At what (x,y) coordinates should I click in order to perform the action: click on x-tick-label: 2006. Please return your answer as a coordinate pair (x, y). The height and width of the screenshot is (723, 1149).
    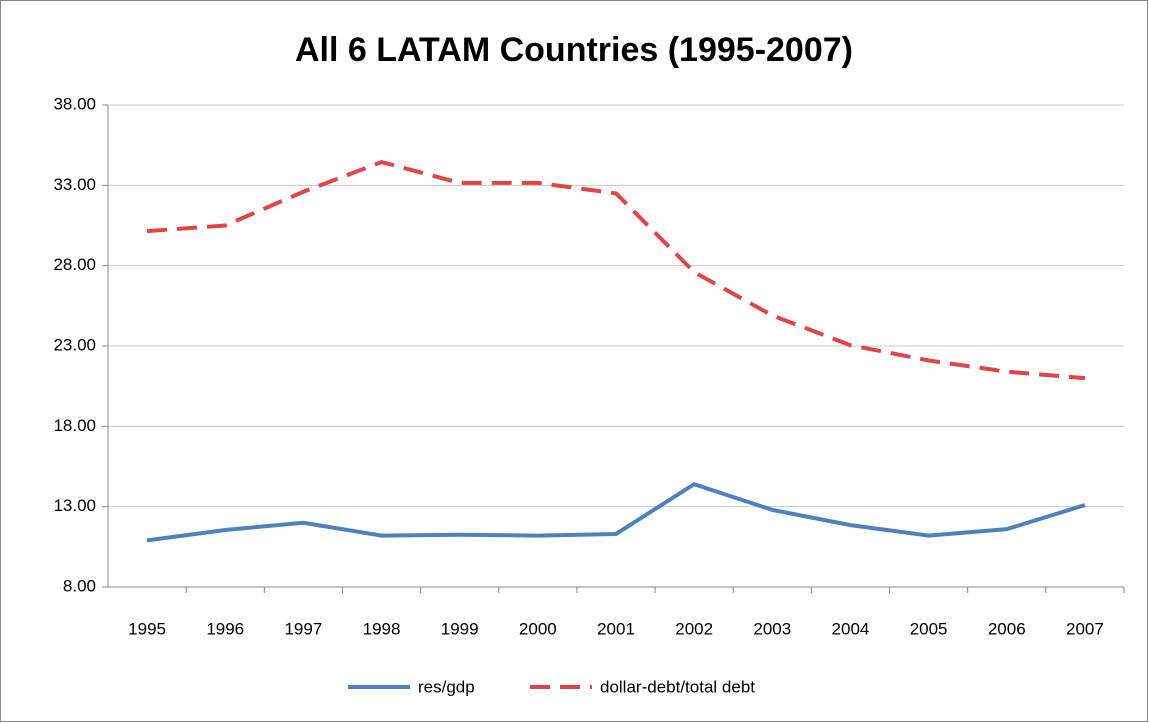
    Looking at the image, I should click on (1007, 628).